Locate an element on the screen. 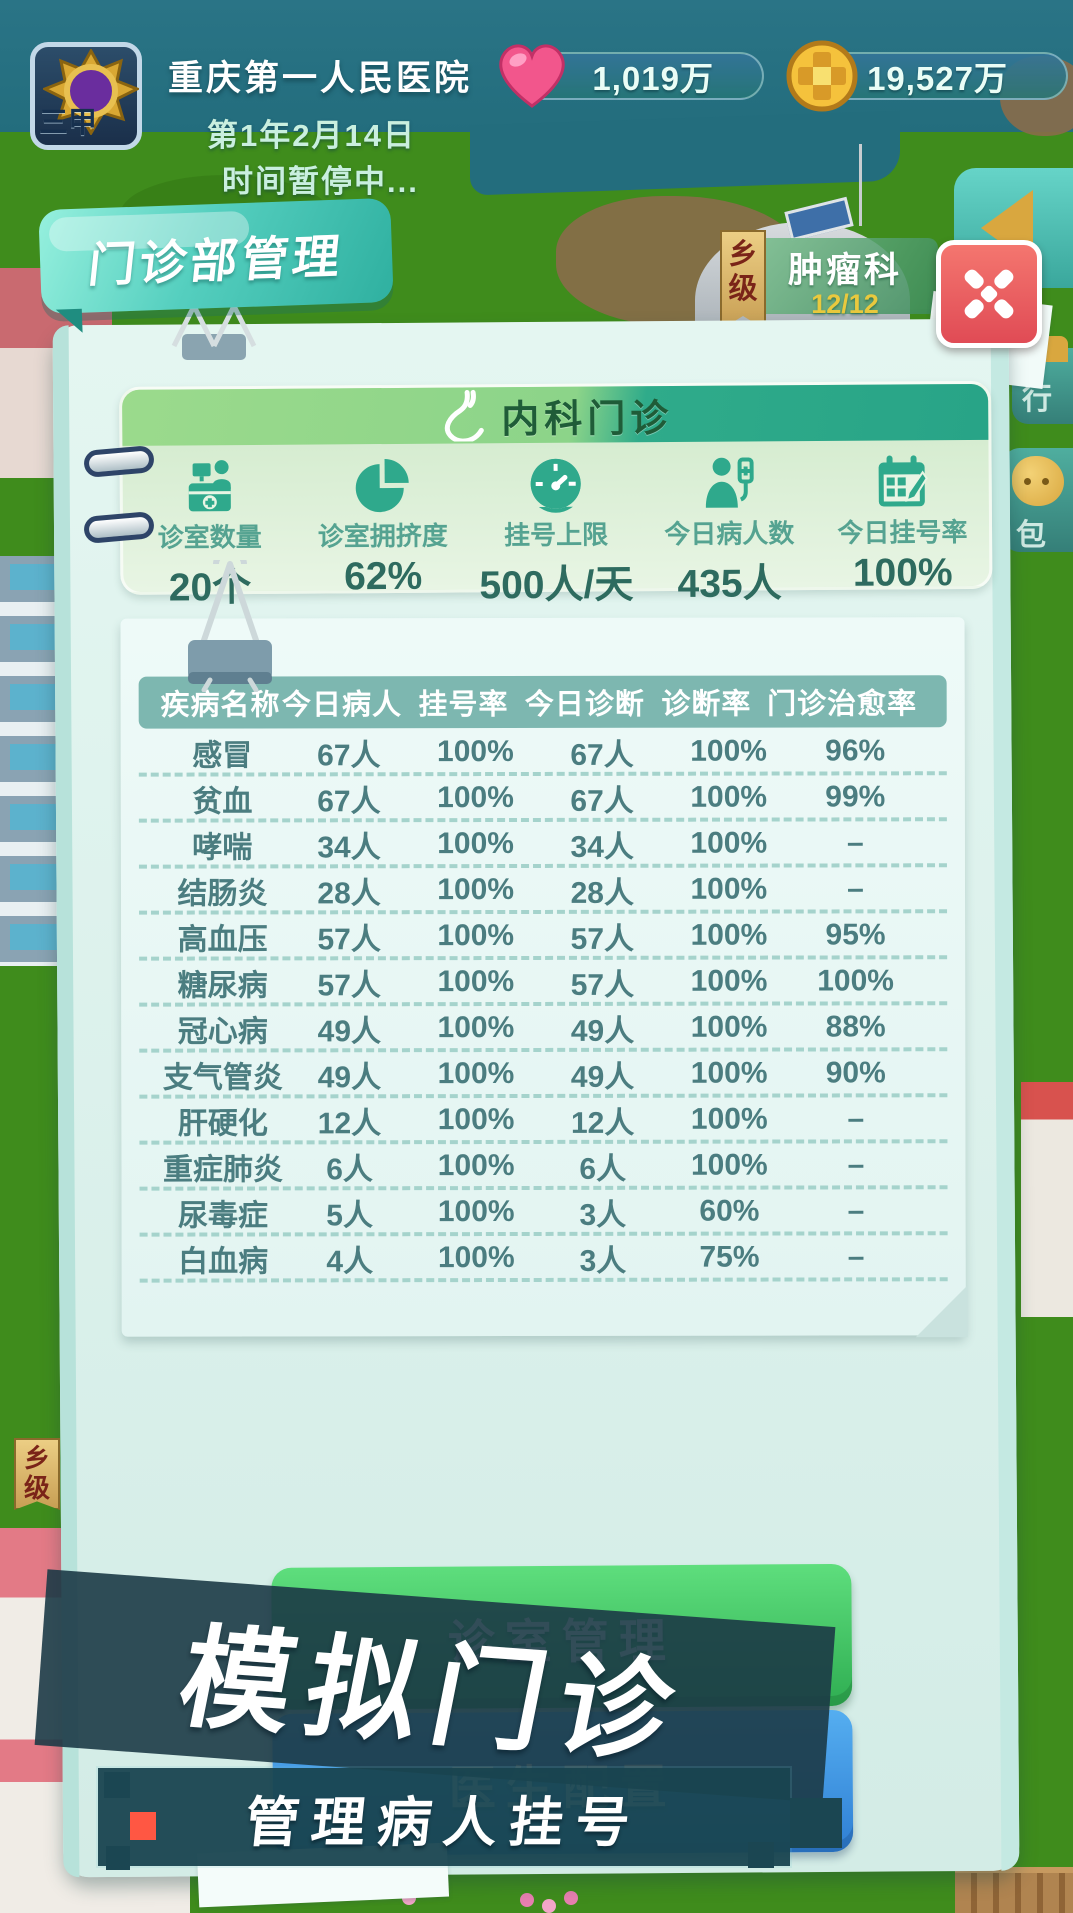 Image resolution: width=1073 pixels, height=1913 pixels. medal-icon is located at coordinates (91, 92).